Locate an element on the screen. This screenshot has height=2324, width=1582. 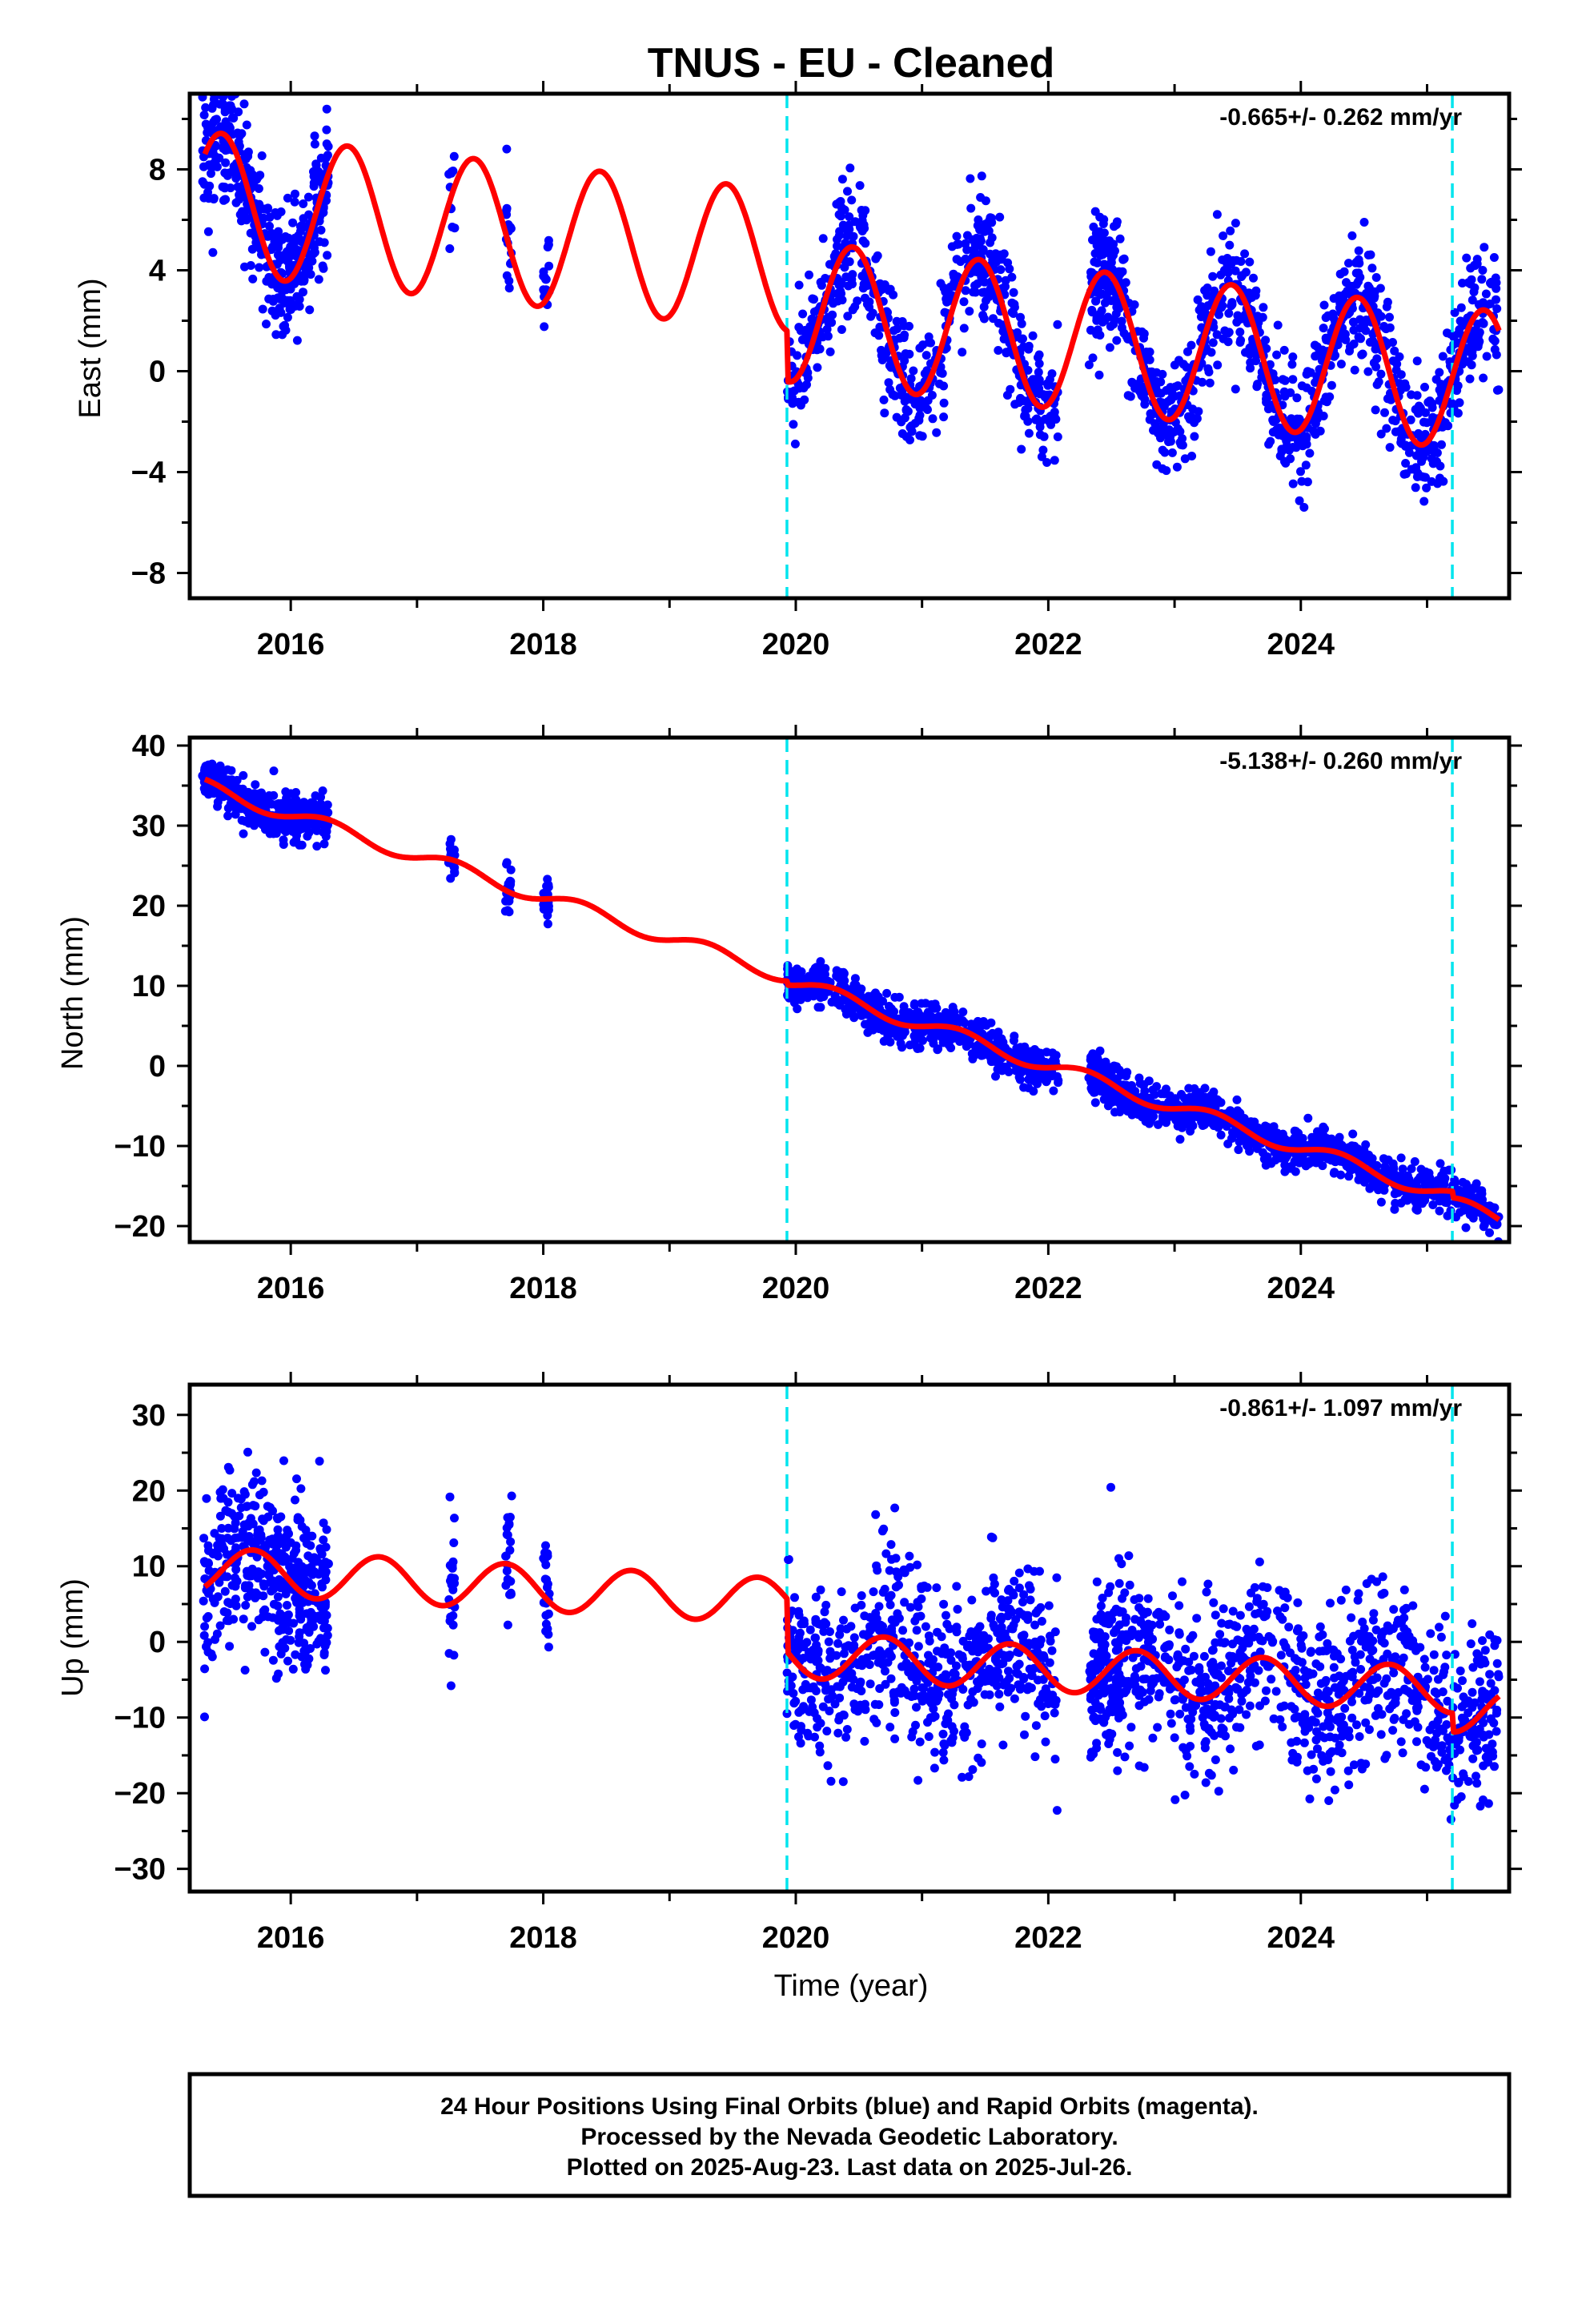
east-rate-label: -0.665+/- 0.262 mm/yr is located at coordinates (1340, 118).